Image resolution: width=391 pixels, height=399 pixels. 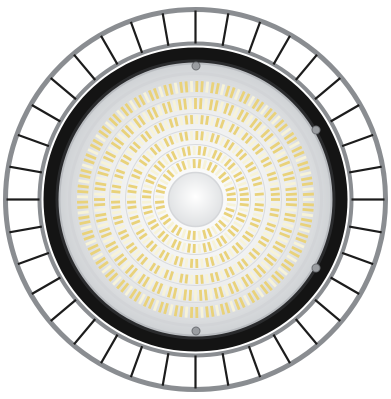 I want to click on center-cap, so click(x=195, y=199).